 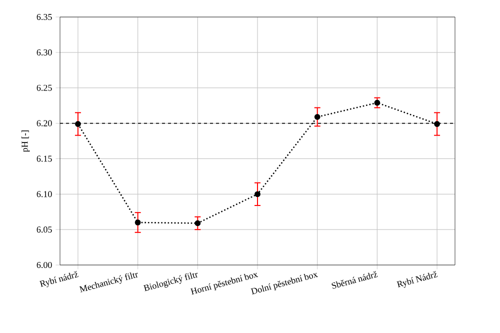 What do you see at coordinates (44, 87) in the screenshot?
I see `y-tick-label: 6.25` at bounding box center [44, 87].